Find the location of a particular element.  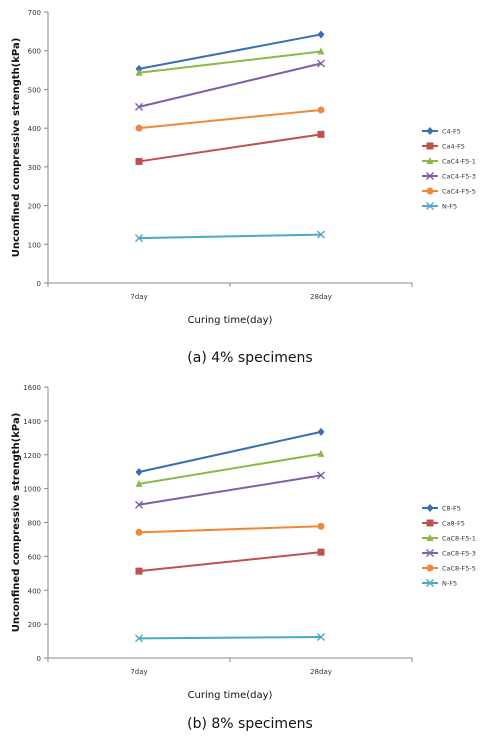

series-ca8-f5 is located at coordinates (230, 561).